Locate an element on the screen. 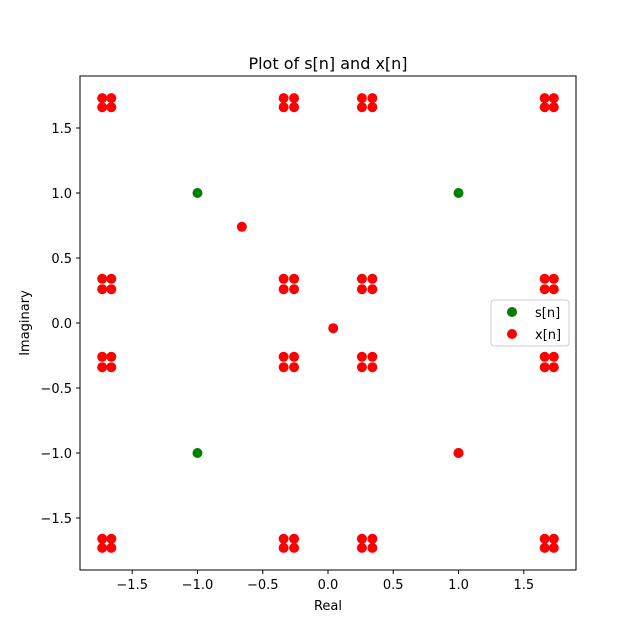 This screenshot has height=640, width=640. legend: s[n] x[n] is located at coordinates (530, 323).